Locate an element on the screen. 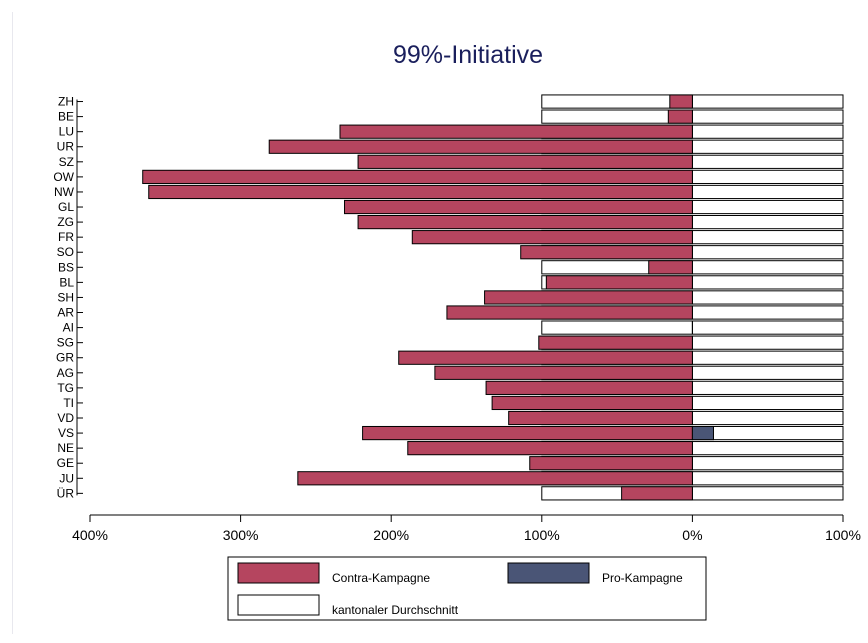 This screenshot has height=643, width=868. contra-bar-GR is located at coordinates (545, 357).